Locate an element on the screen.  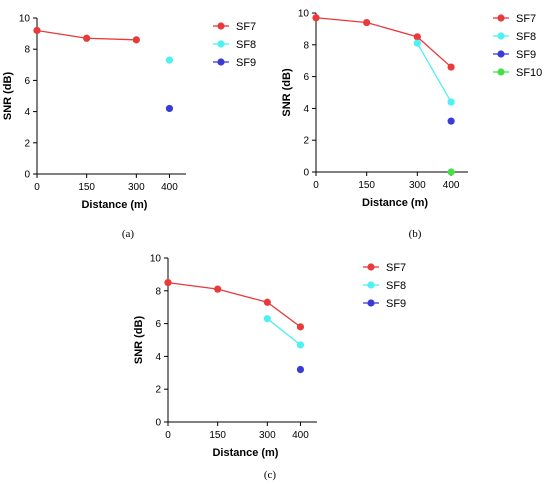
legend-marker-sf10 is located at coordinates (501, 72).